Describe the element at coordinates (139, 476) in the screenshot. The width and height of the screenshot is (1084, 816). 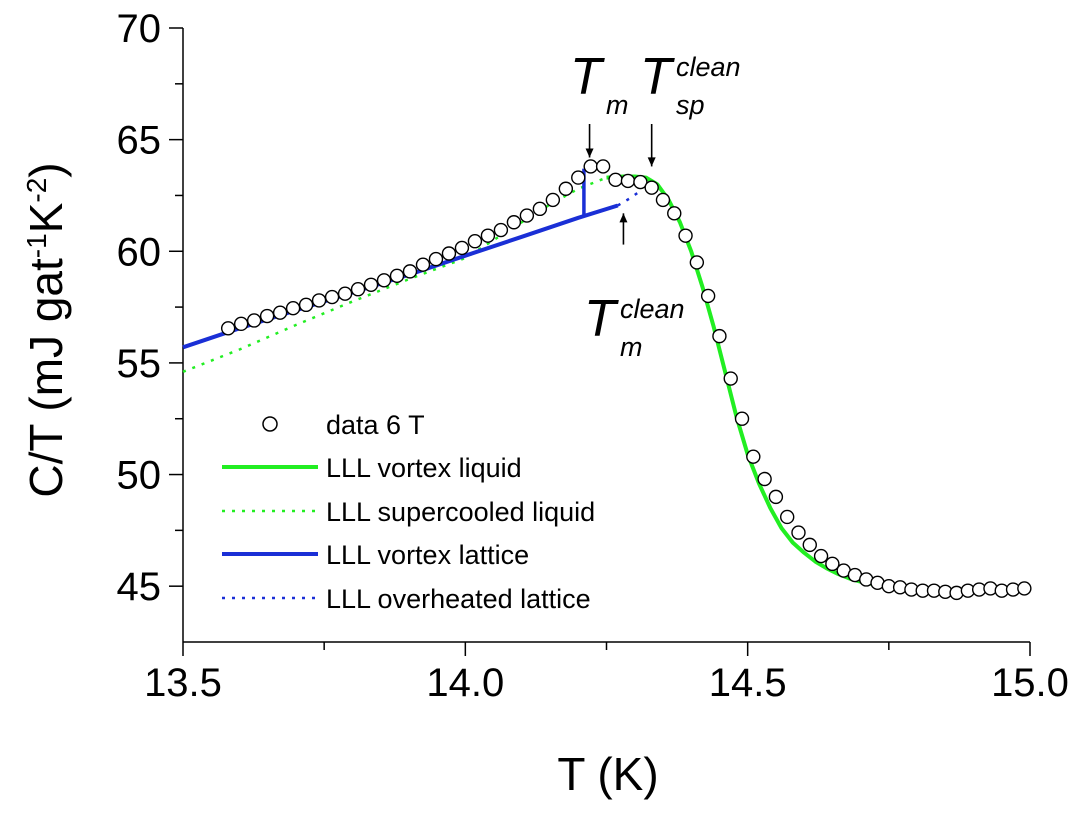
I see `y-tick-label: 50` at that location.